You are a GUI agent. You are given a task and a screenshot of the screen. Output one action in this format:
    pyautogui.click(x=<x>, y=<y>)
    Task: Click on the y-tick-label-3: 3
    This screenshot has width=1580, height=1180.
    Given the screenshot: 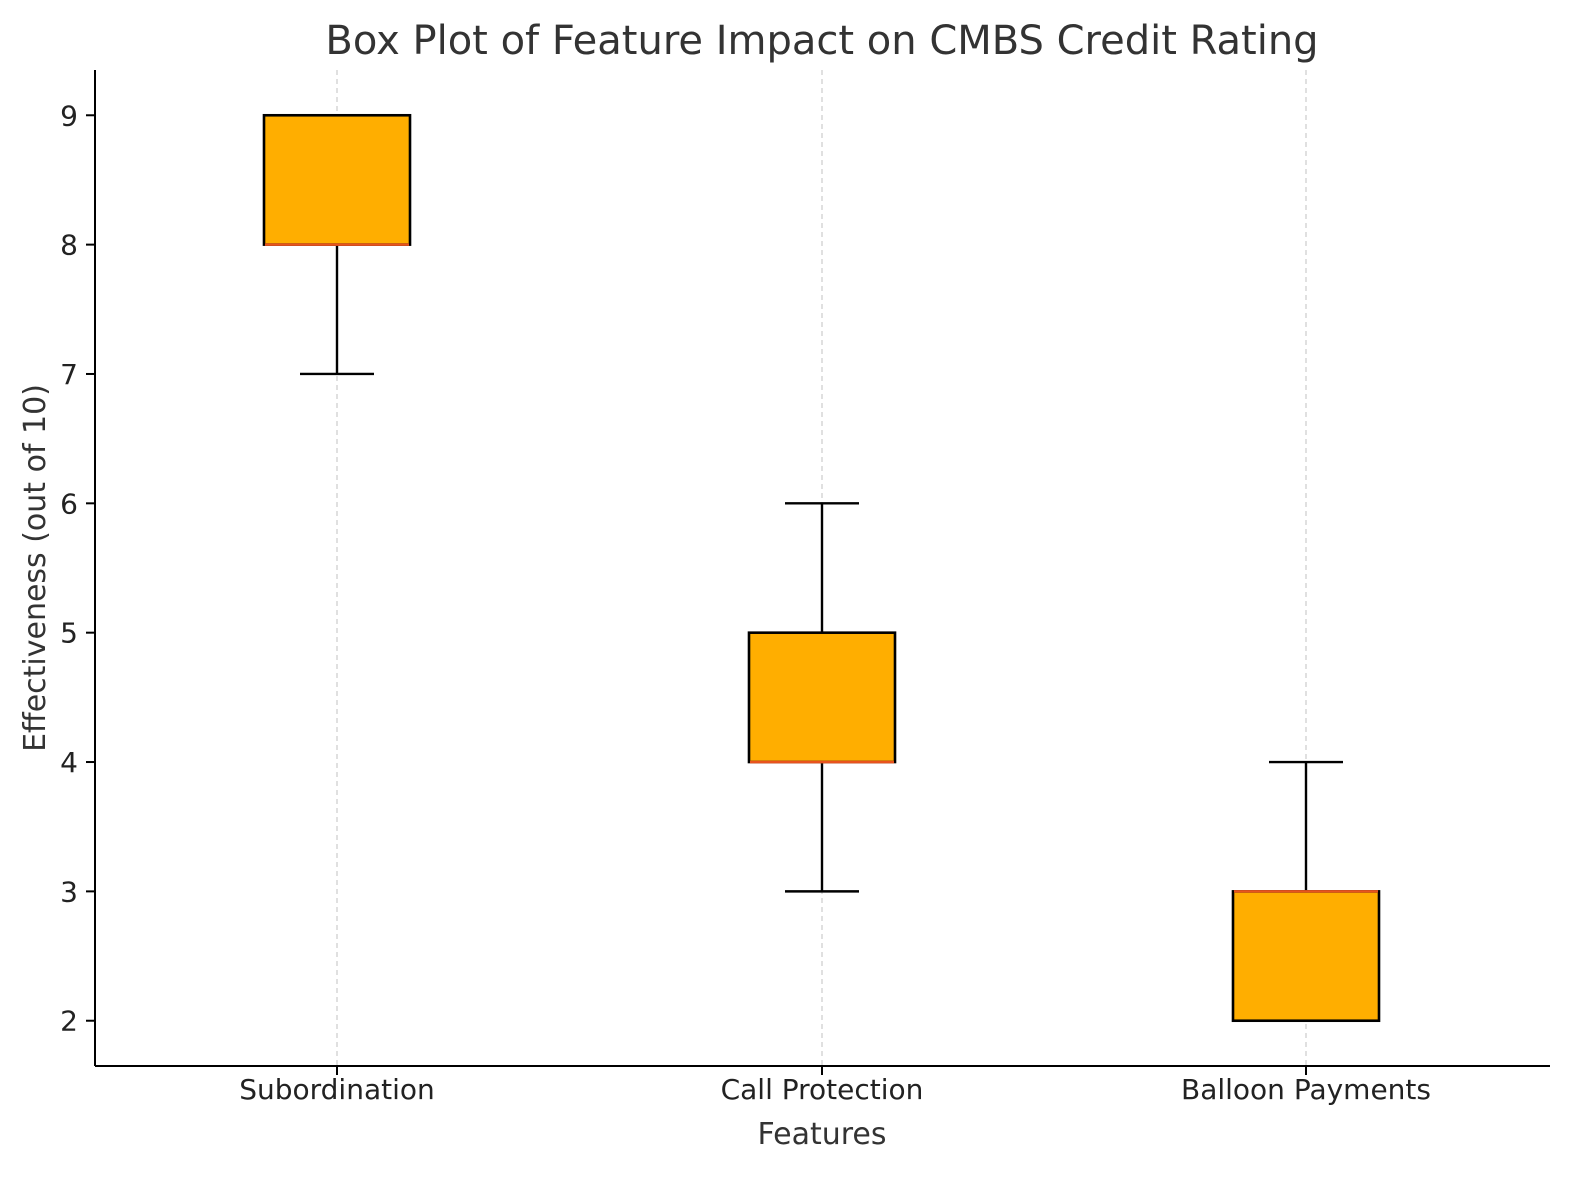 What is the action you would take?
    pyautogui.click(x=69, y=891)
    